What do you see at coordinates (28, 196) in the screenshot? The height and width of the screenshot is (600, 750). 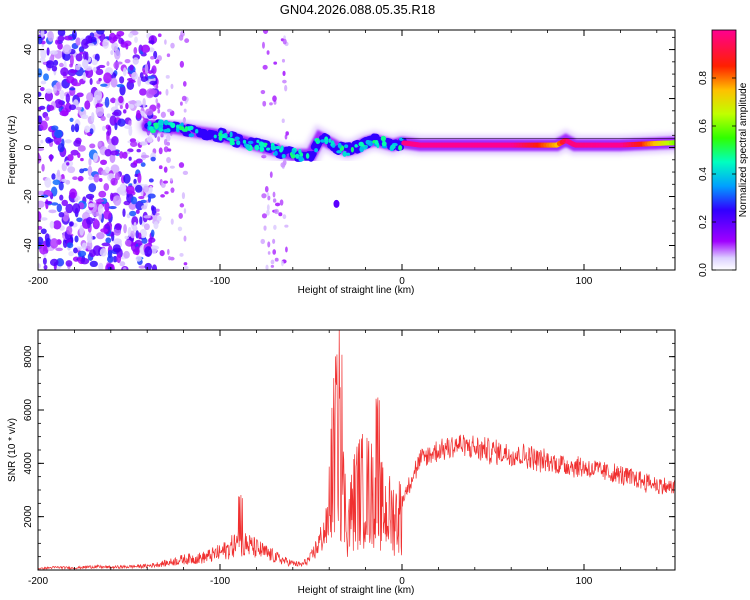 I see `y-tick-label: -20` at bounding box center [28, 196].